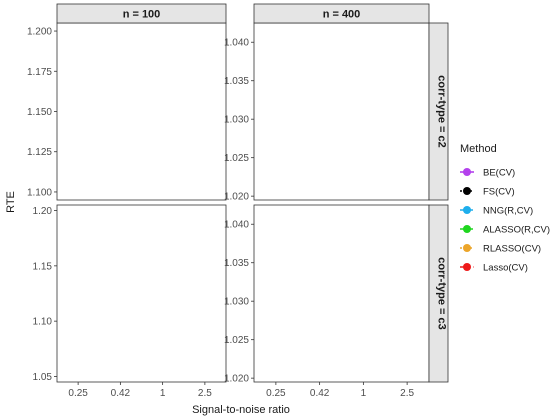  I want to click on row-strip-c3-label: corr-type = c3, so click(442, 293).